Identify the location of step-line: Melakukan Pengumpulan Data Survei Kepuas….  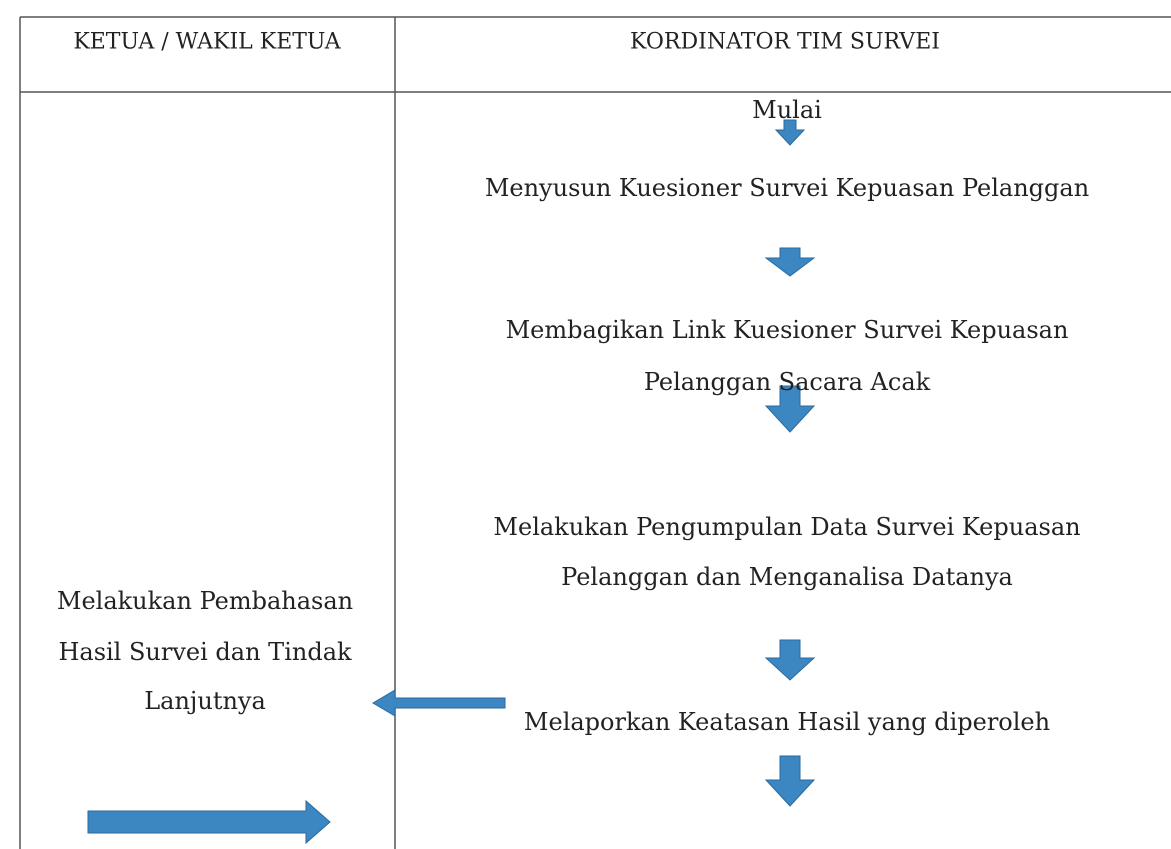
(787, 527).